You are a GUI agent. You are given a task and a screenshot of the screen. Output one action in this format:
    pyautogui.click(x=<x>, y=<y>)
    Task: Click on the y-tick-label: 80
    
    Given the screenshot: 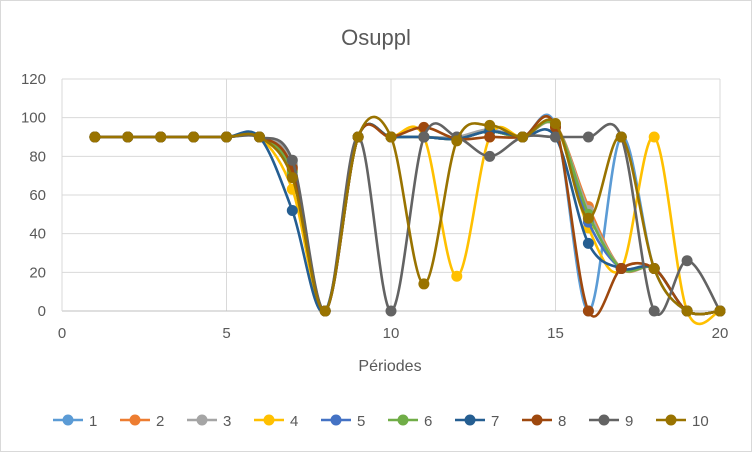 What is the action you would take?
    pyautogui.click(x=37, y=156)
    